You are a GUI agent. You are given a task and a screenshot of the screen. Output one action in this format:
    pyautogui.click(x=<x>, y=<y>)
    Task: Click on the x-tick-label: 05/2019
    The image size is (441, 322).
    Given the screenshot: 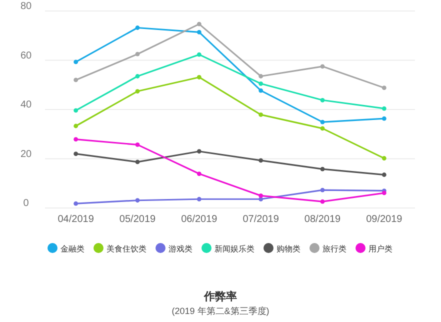 What is the action you would take?
    pyautogui.click(x=137, y=219)
    